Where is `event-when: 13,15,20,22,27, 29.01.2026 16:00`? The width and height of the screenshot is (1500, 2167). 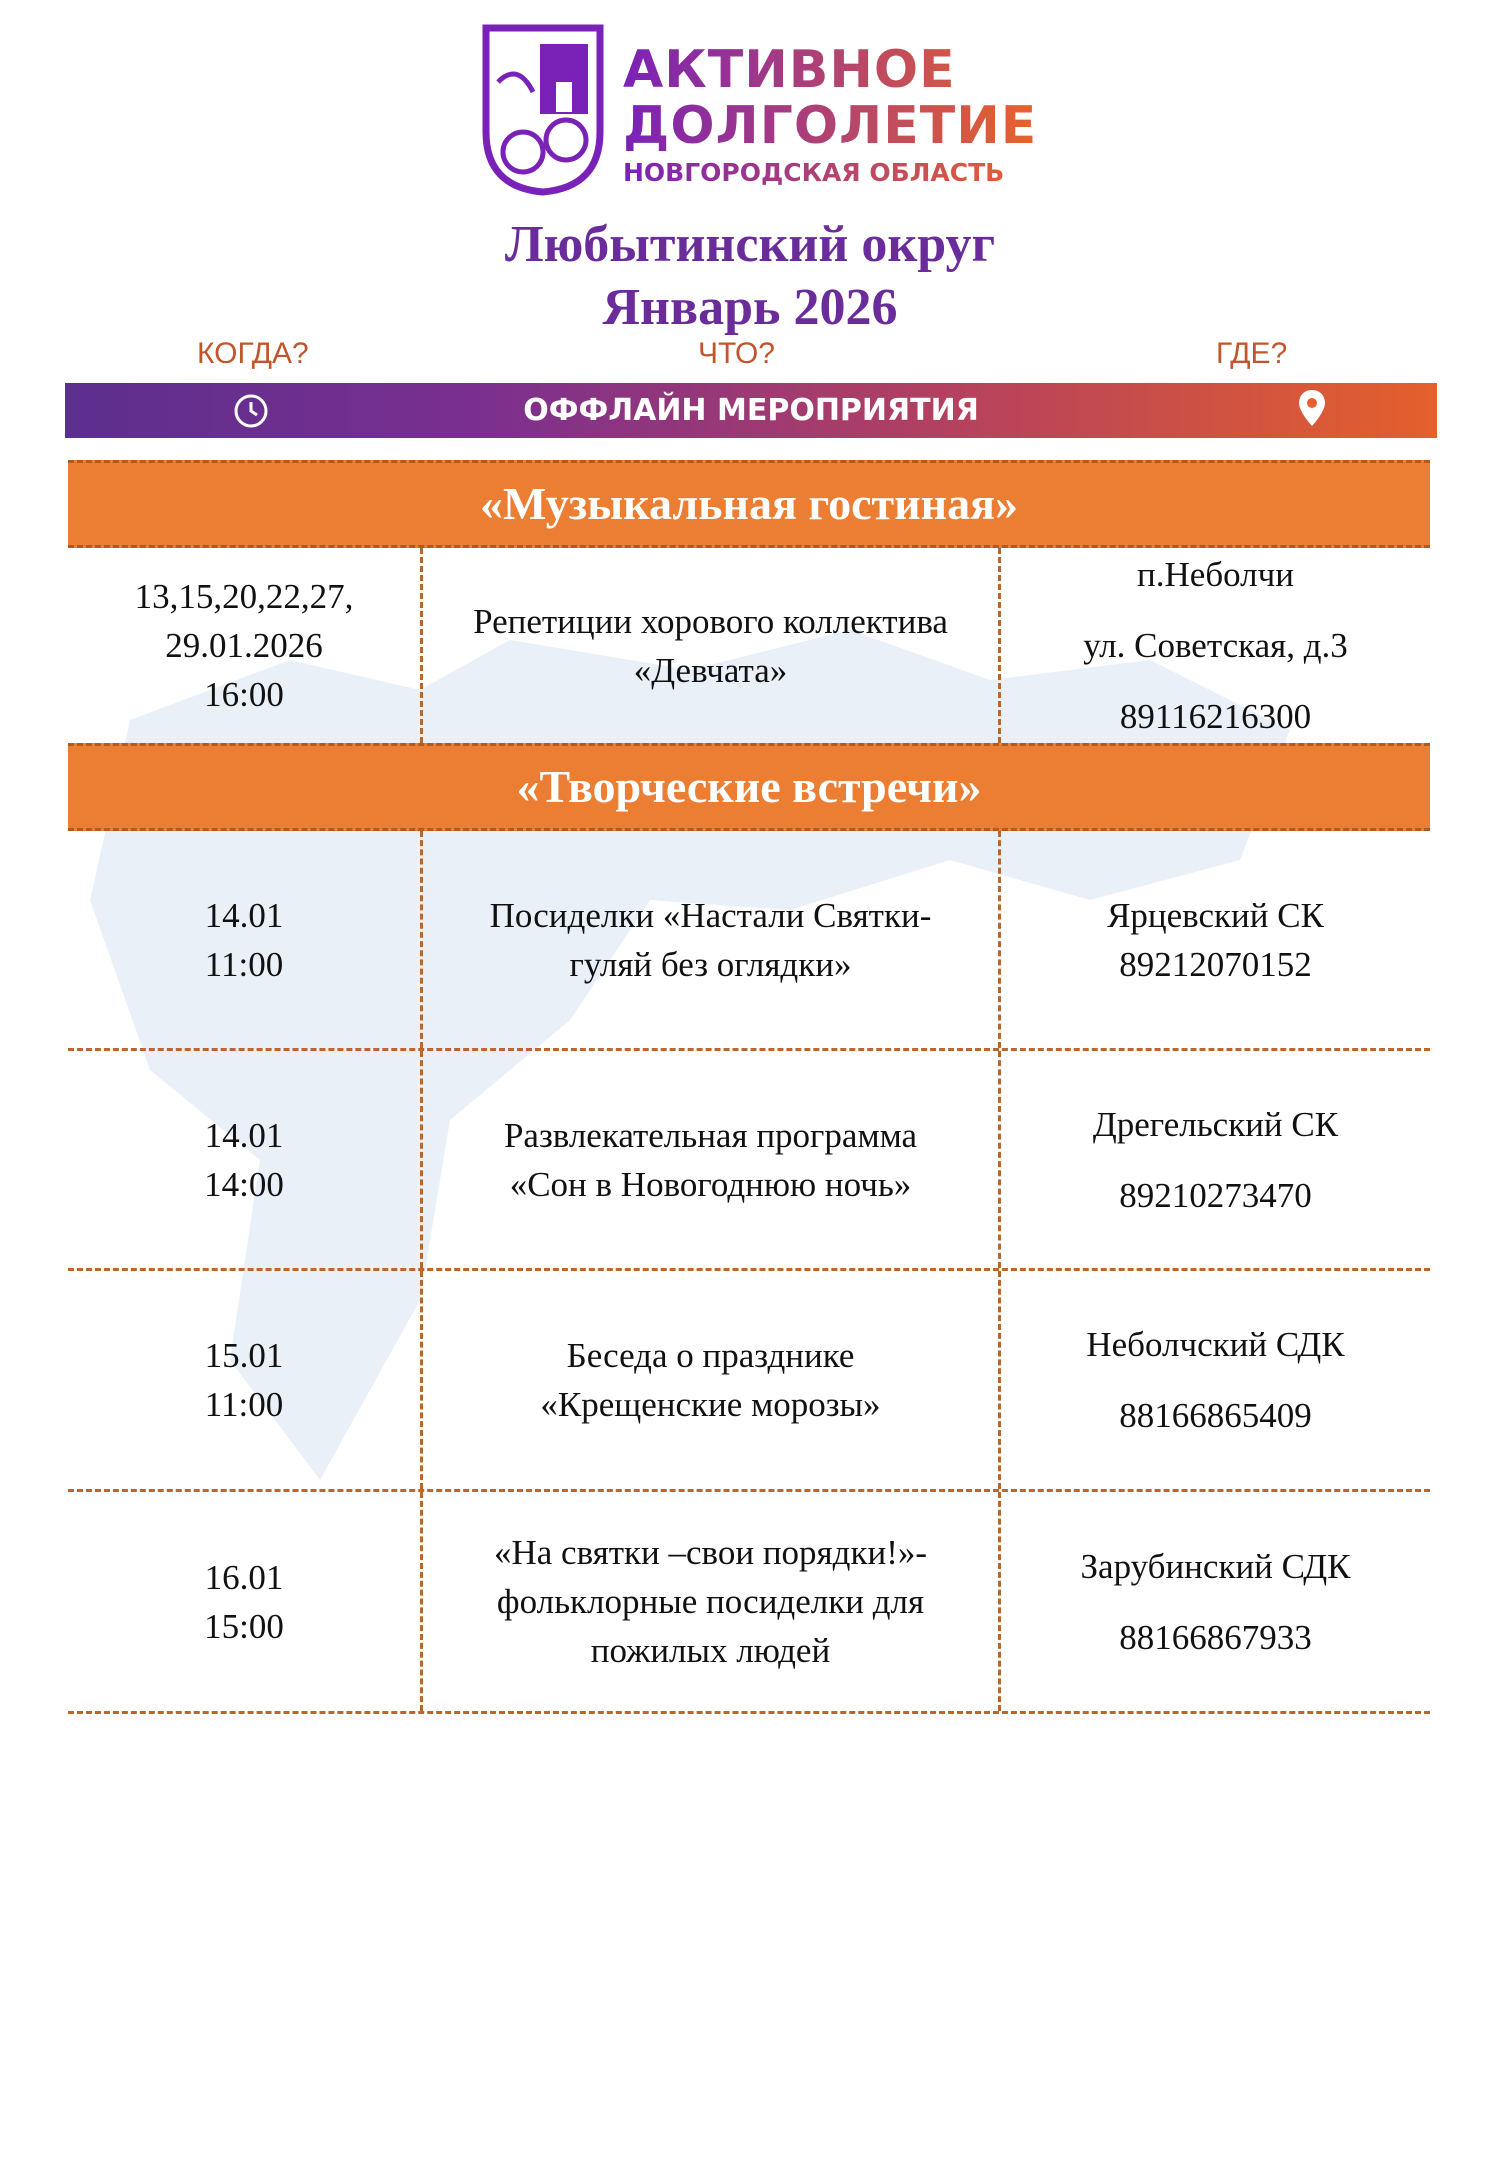
event-when: 13,15,20,22,27, 29.01.2026 16:00 is located at coordinates (245, 645).